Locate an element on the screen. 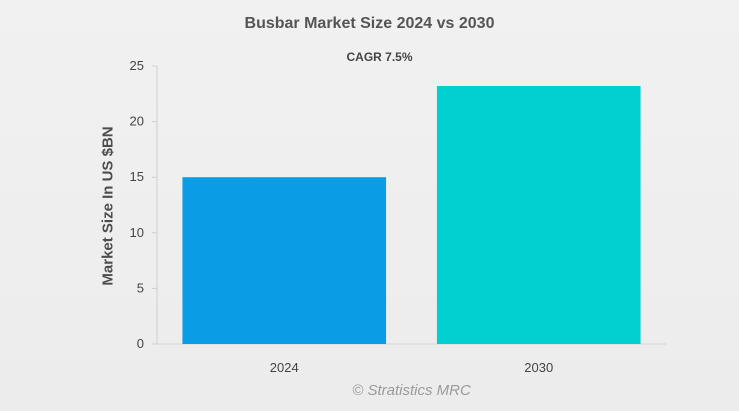  bar-2024 is located at coordinates (284, 260).